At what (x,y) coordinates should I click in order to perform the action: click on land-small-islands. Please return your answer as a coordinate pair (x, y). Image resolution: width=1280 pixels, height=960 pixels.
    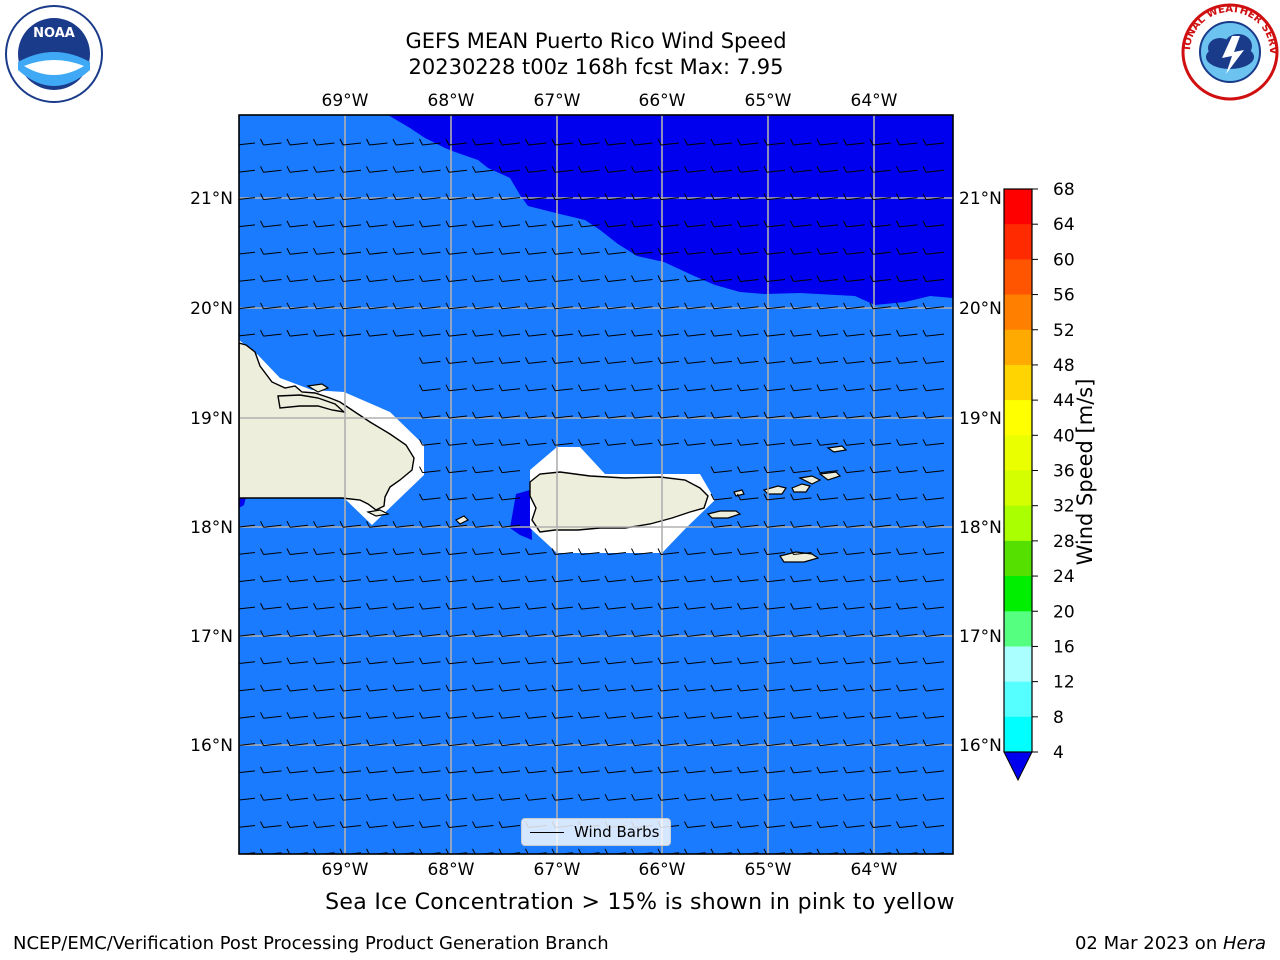
    Looking at the image, I should click on (577, 473).